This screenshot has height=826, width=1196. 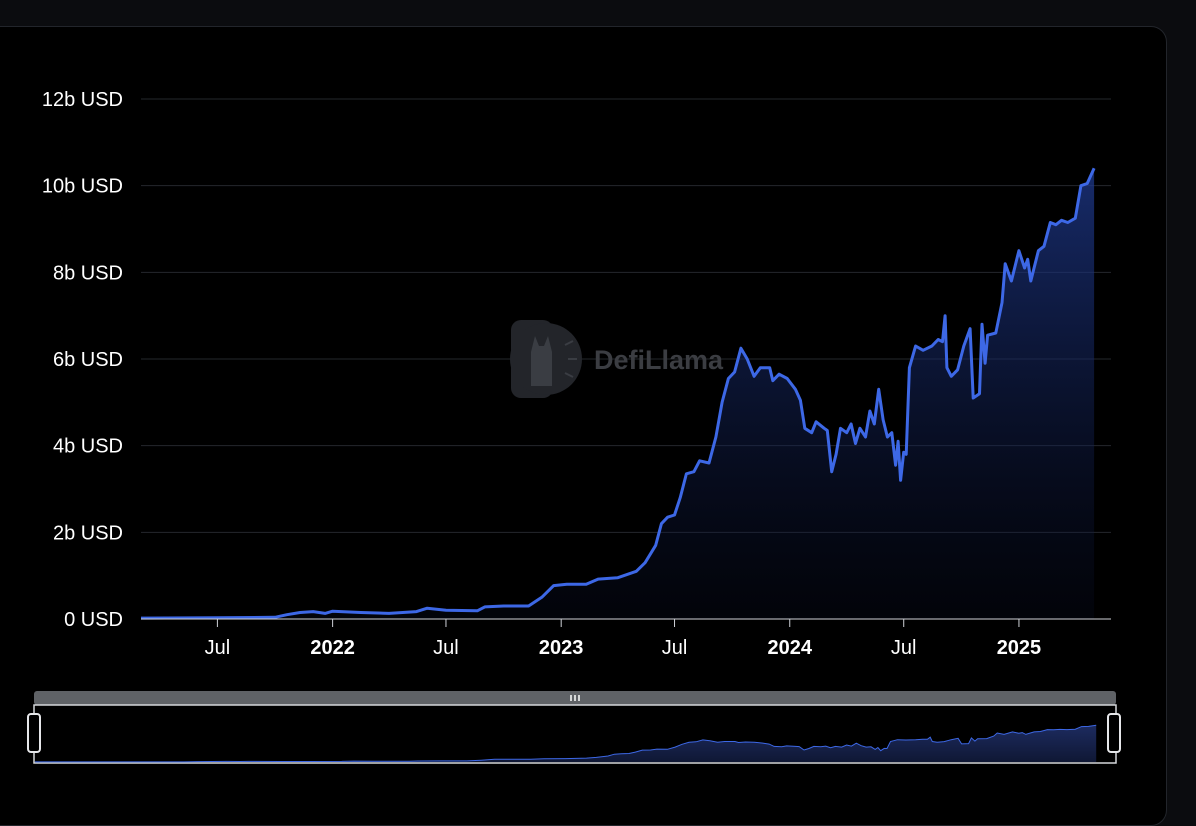 I want to click on navigator-left-handle, so click(x=34, y=733).